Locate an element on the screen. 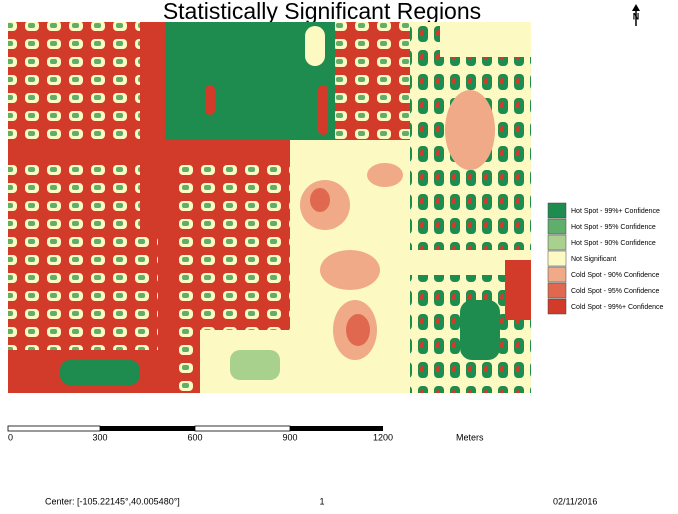 The image size is (678, 514). scale-tick-label: 900 is located at coordinates (289, 437).